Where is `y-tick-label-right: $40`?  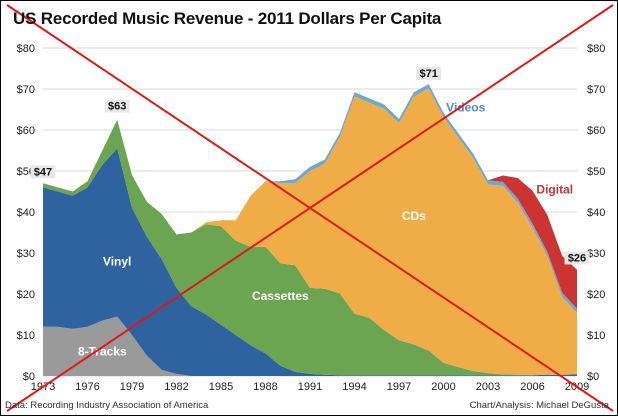 y-tick-label-right: $40 is located at coordinates (596, 213).